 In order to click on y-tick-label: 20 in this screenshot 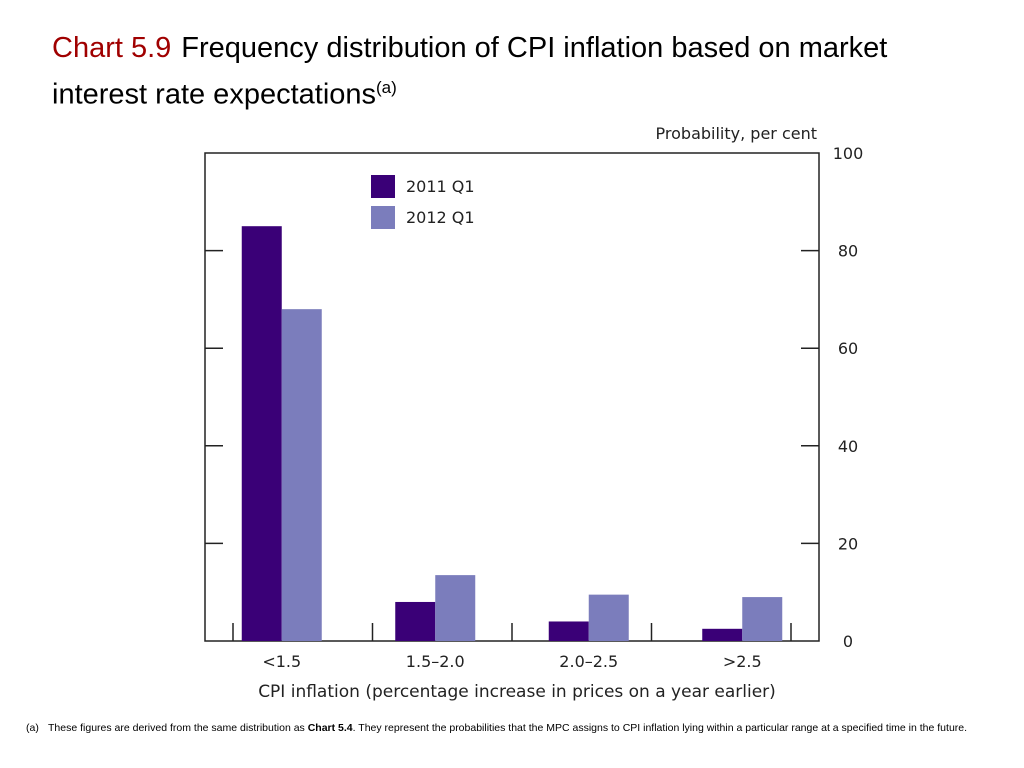, I will do `click(848, 543)`.